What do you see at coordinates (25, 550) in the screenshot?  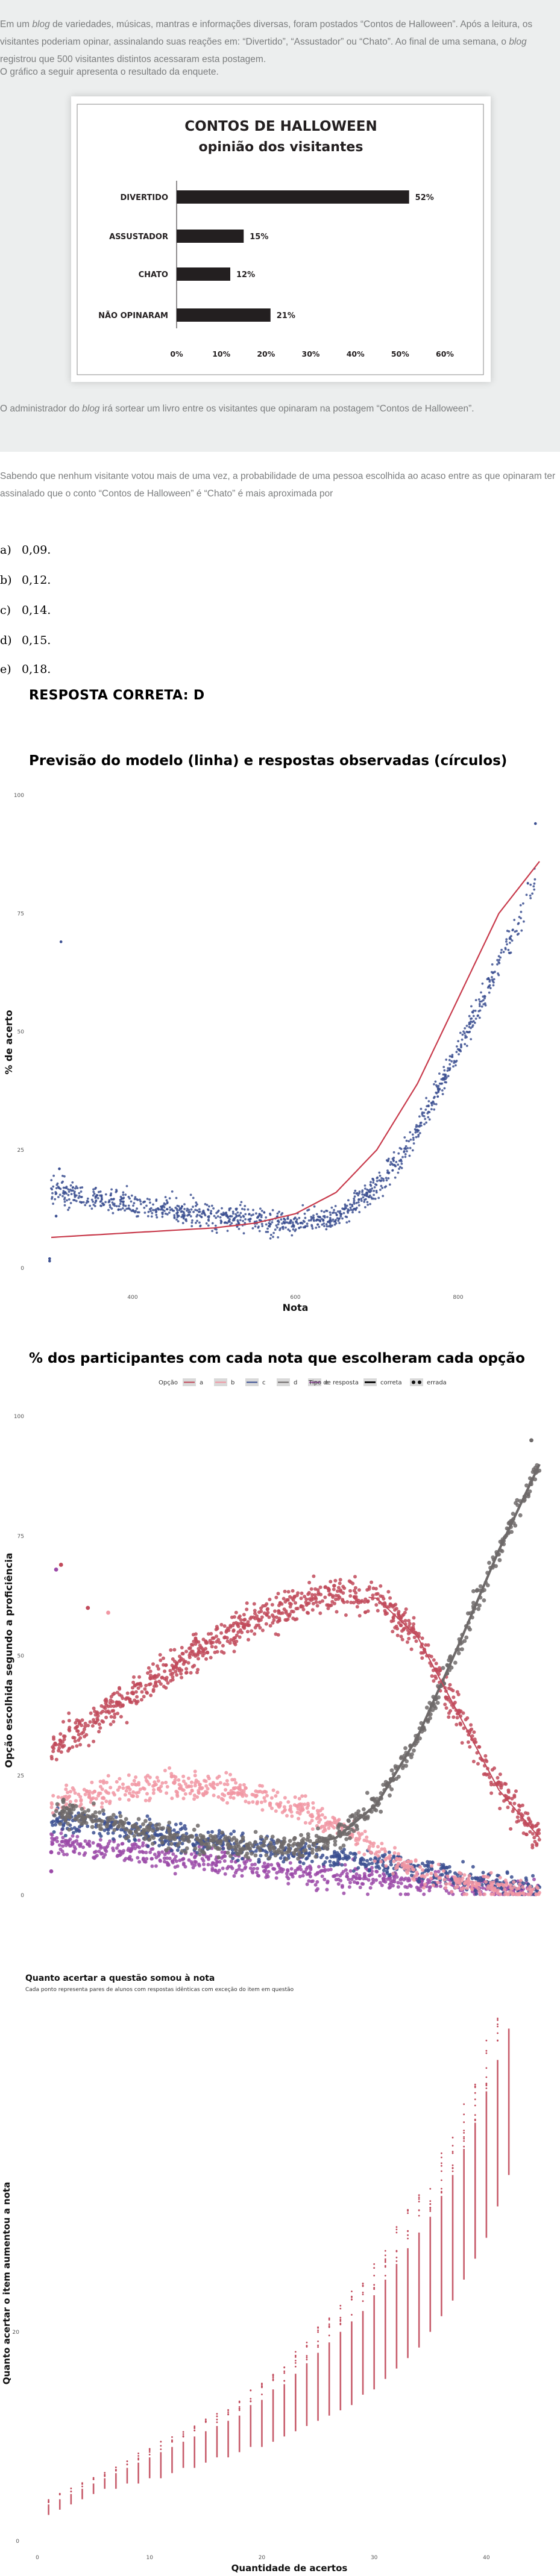 I see `option-a: a) 0,09.` at bounding box center [25, 550].